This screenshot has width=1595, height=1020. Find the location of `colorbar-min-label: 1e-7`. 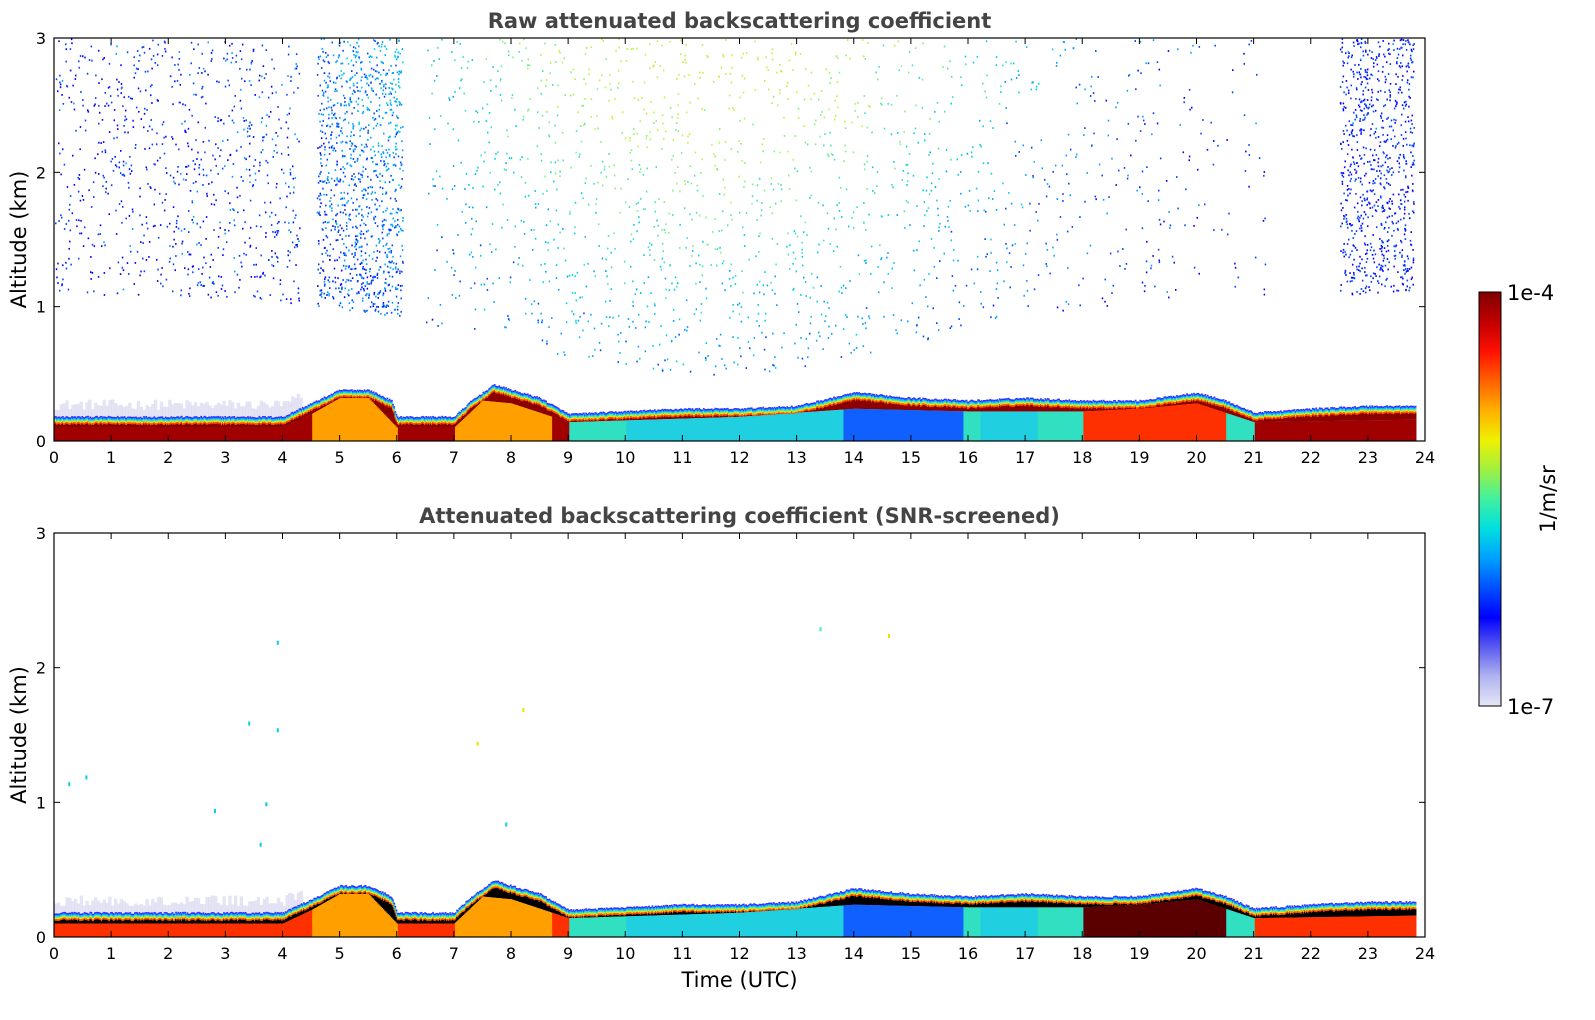

colorbar-min-label: 1e-7 is located at coordinates (1530, 707).